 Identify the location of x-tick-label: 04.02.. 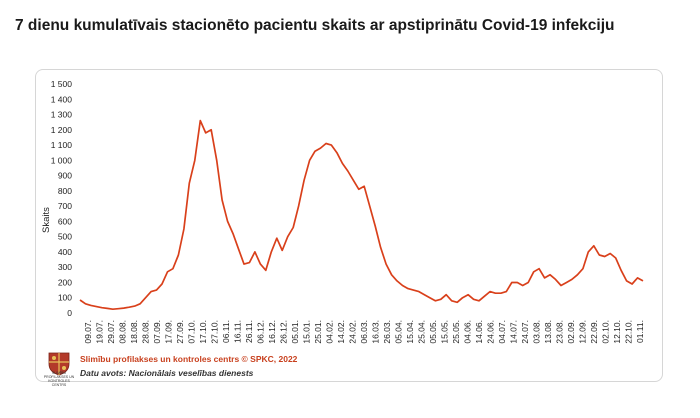
(330, 332).